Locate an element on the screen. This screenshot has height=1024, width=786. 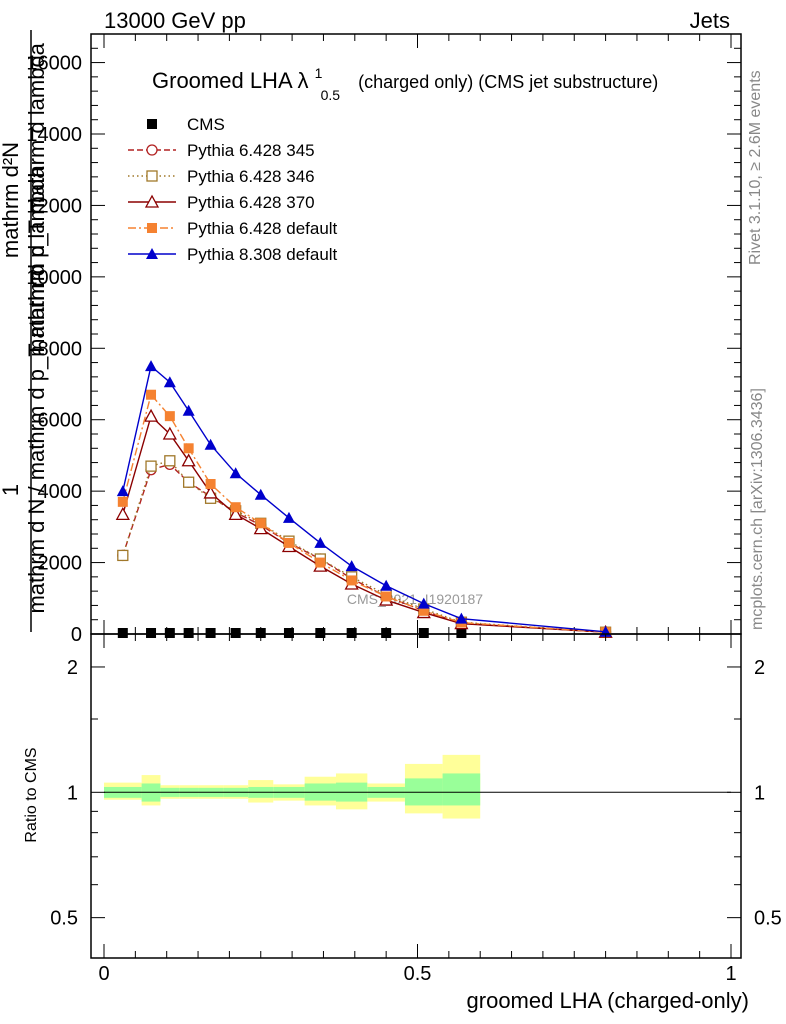
title-rest: (charged only) (CMS jet substructure) is located at coordinates (508, 82).